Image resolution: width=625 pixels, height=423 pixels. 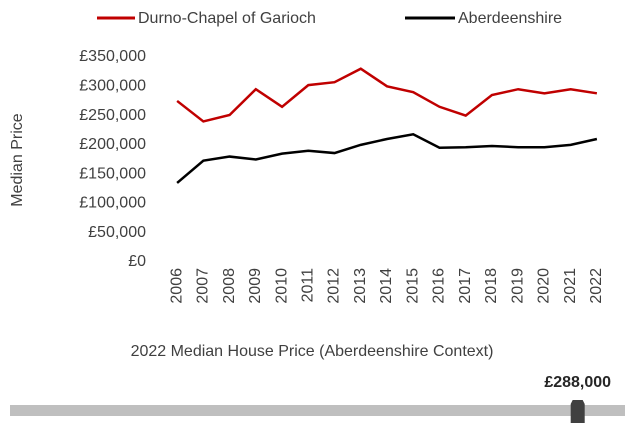 I want to click on y-tick-label: £300,000, so click(x=112, y=86).